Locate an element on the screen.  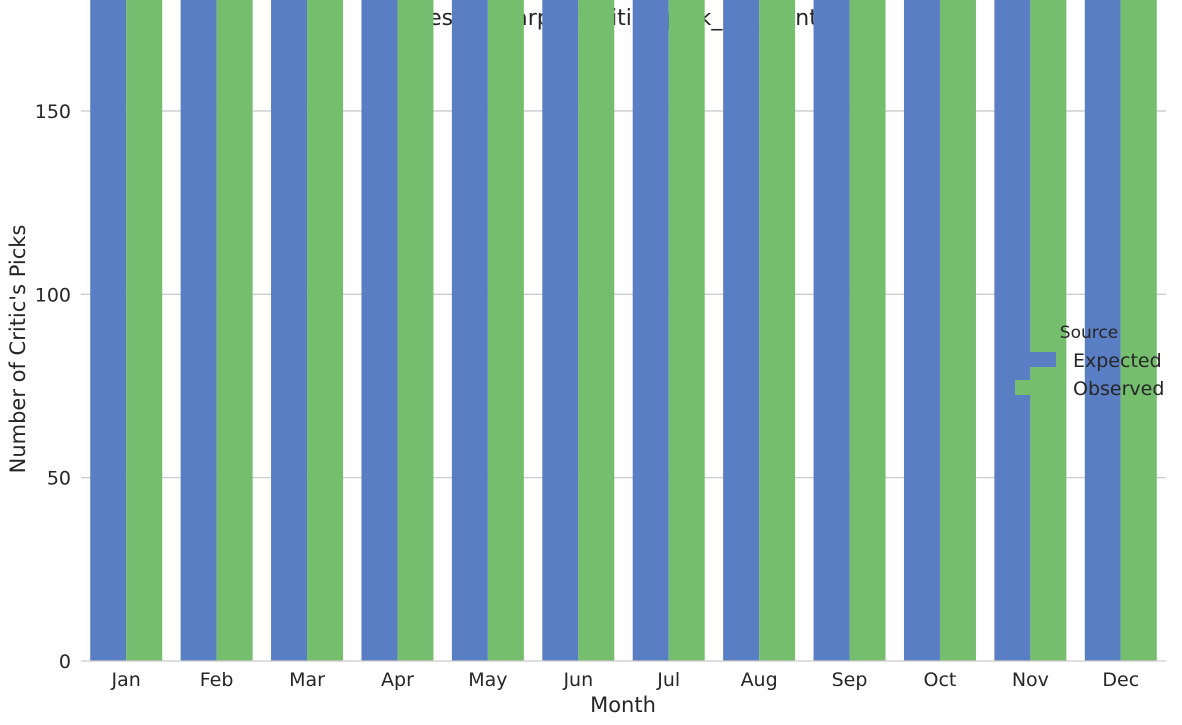
bar-observed-jan is located at coordinates (144, 330).